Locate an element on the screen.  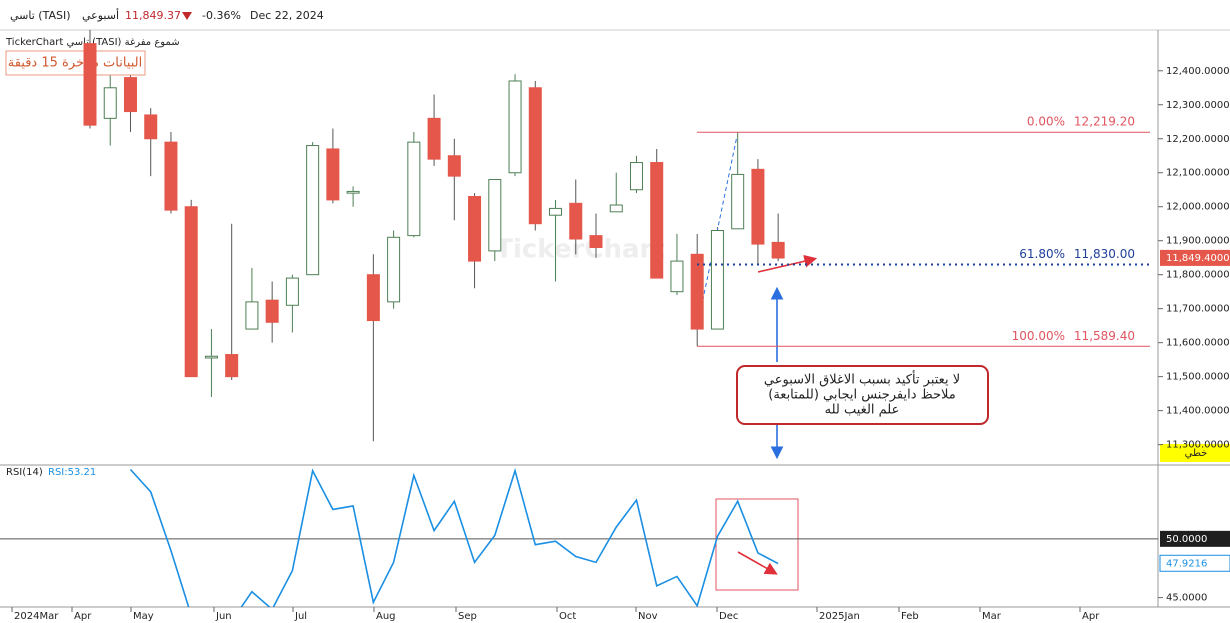
y-tick-label: 11,300.0000 is located at coordinates (1198, 445).